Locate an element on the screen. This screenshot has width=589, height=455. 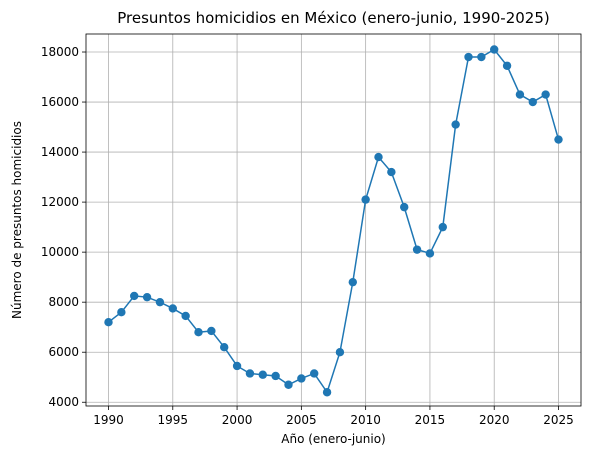
x-tick-label: 1990 is located at coordinates (108, 420).